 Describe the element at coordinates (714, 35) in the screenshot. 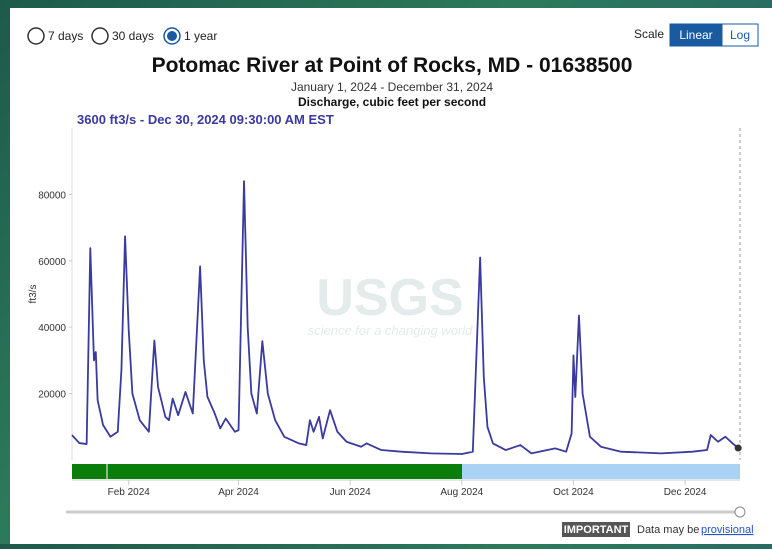

I see `scale-options: Linear Log` at that location.